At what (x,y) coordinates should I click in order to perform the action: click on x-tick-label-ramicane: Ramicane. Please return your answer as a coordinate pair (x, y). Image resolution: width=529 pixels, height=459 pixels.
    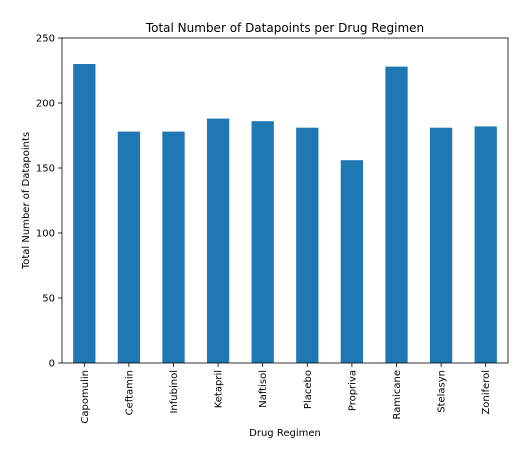
    Looking at the image, I should click on (397, 395).